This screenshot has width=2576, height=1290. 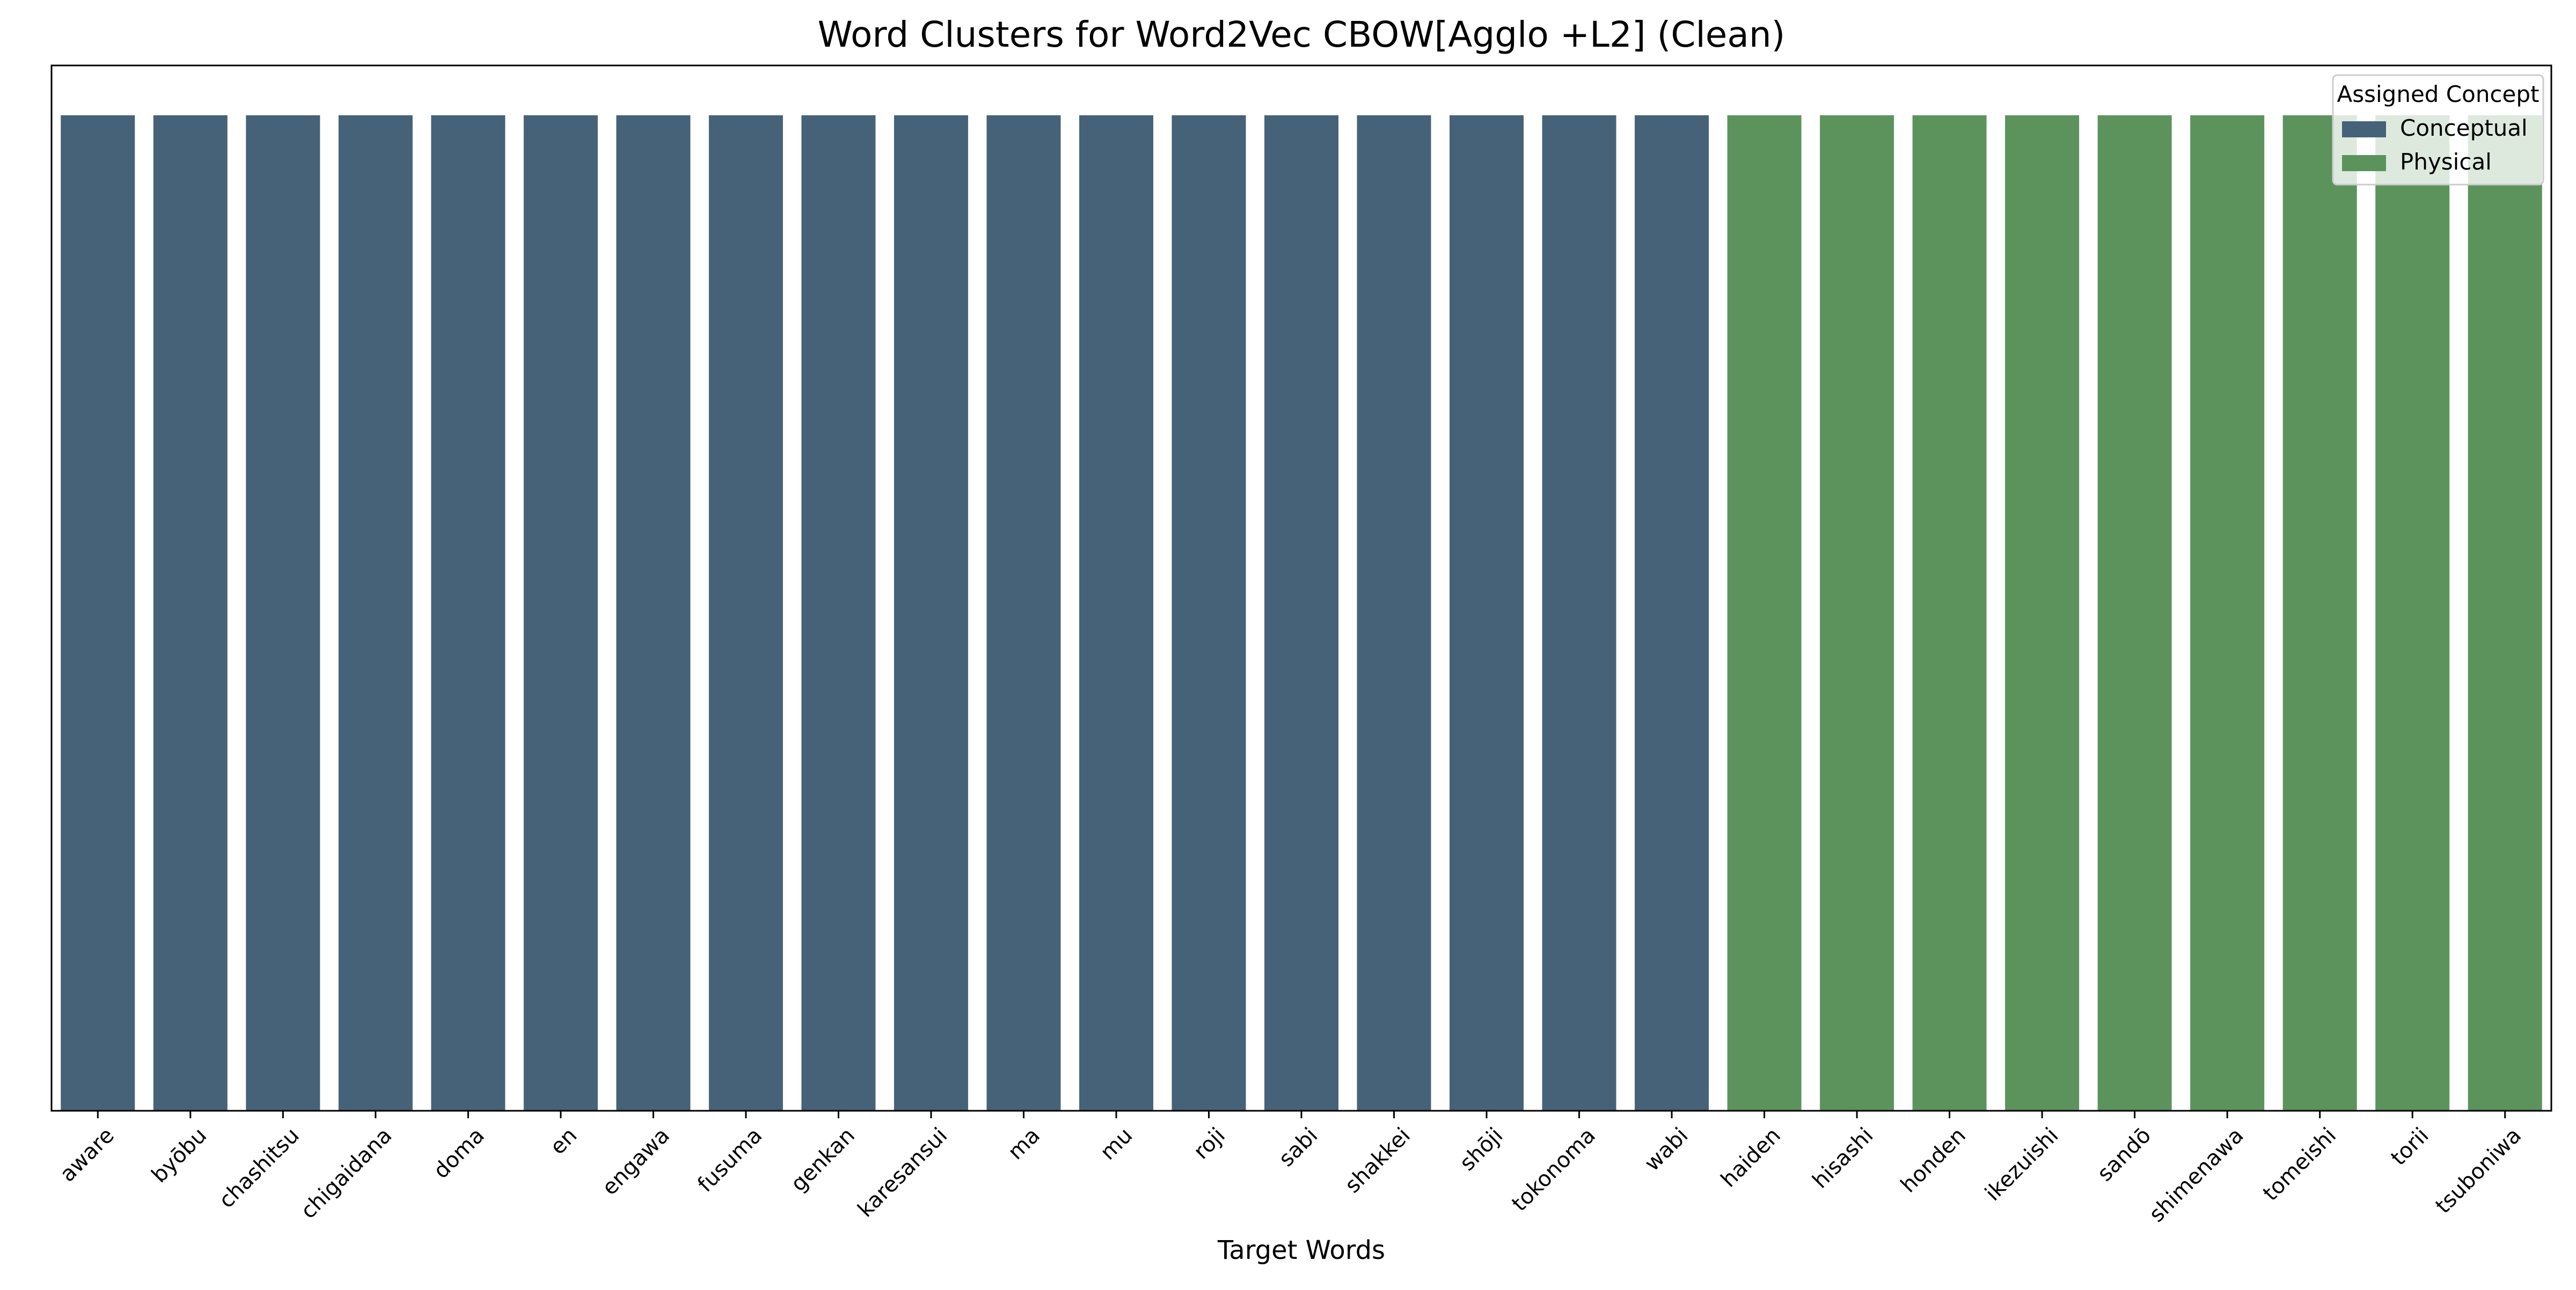 What do you see at coordinates (2438, 94) in the screenshot?
I see `legend-title: Assigned Concept` at bounding box center [2438, 94].